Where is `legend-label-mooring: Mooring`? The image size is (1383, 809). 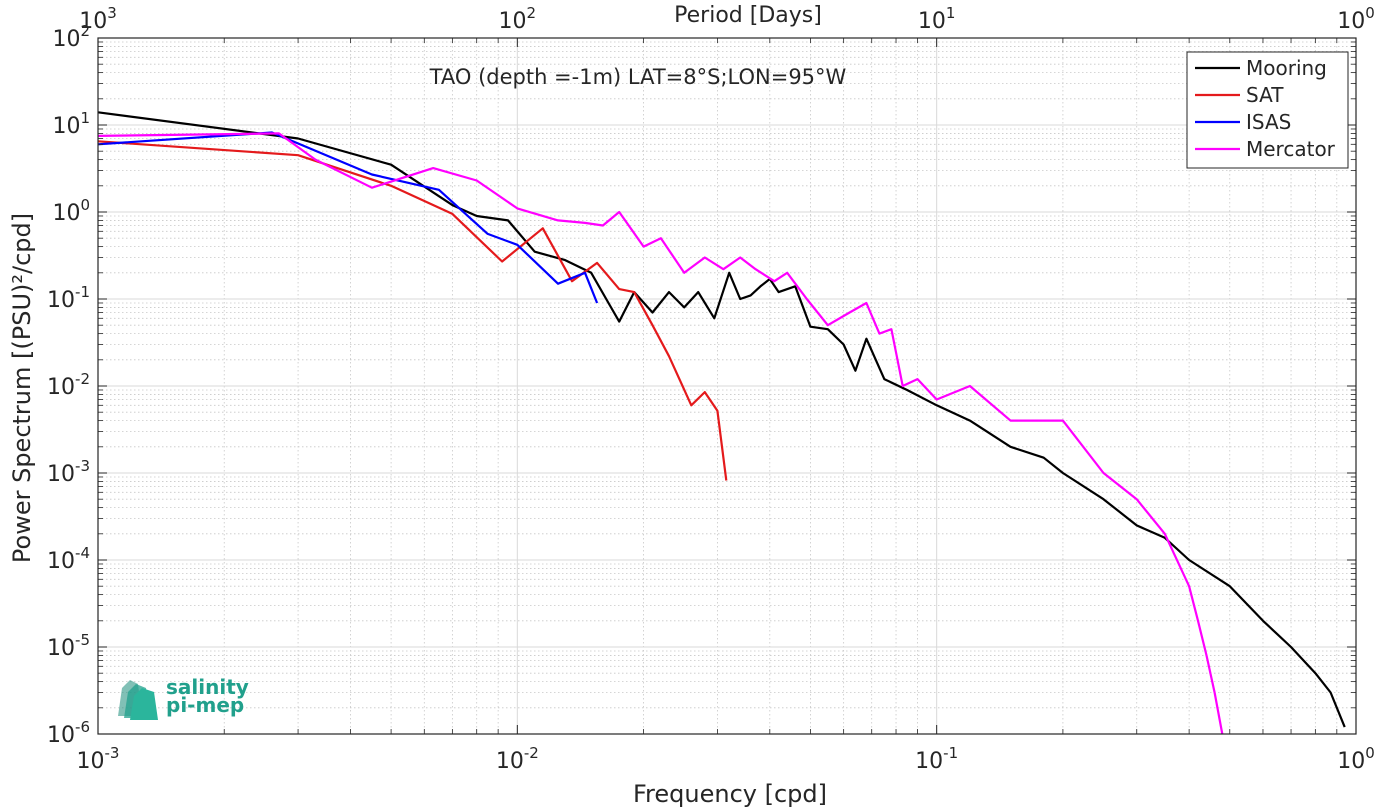
legend-label-mooring: Mooring is located at coordinates (1286, 68).